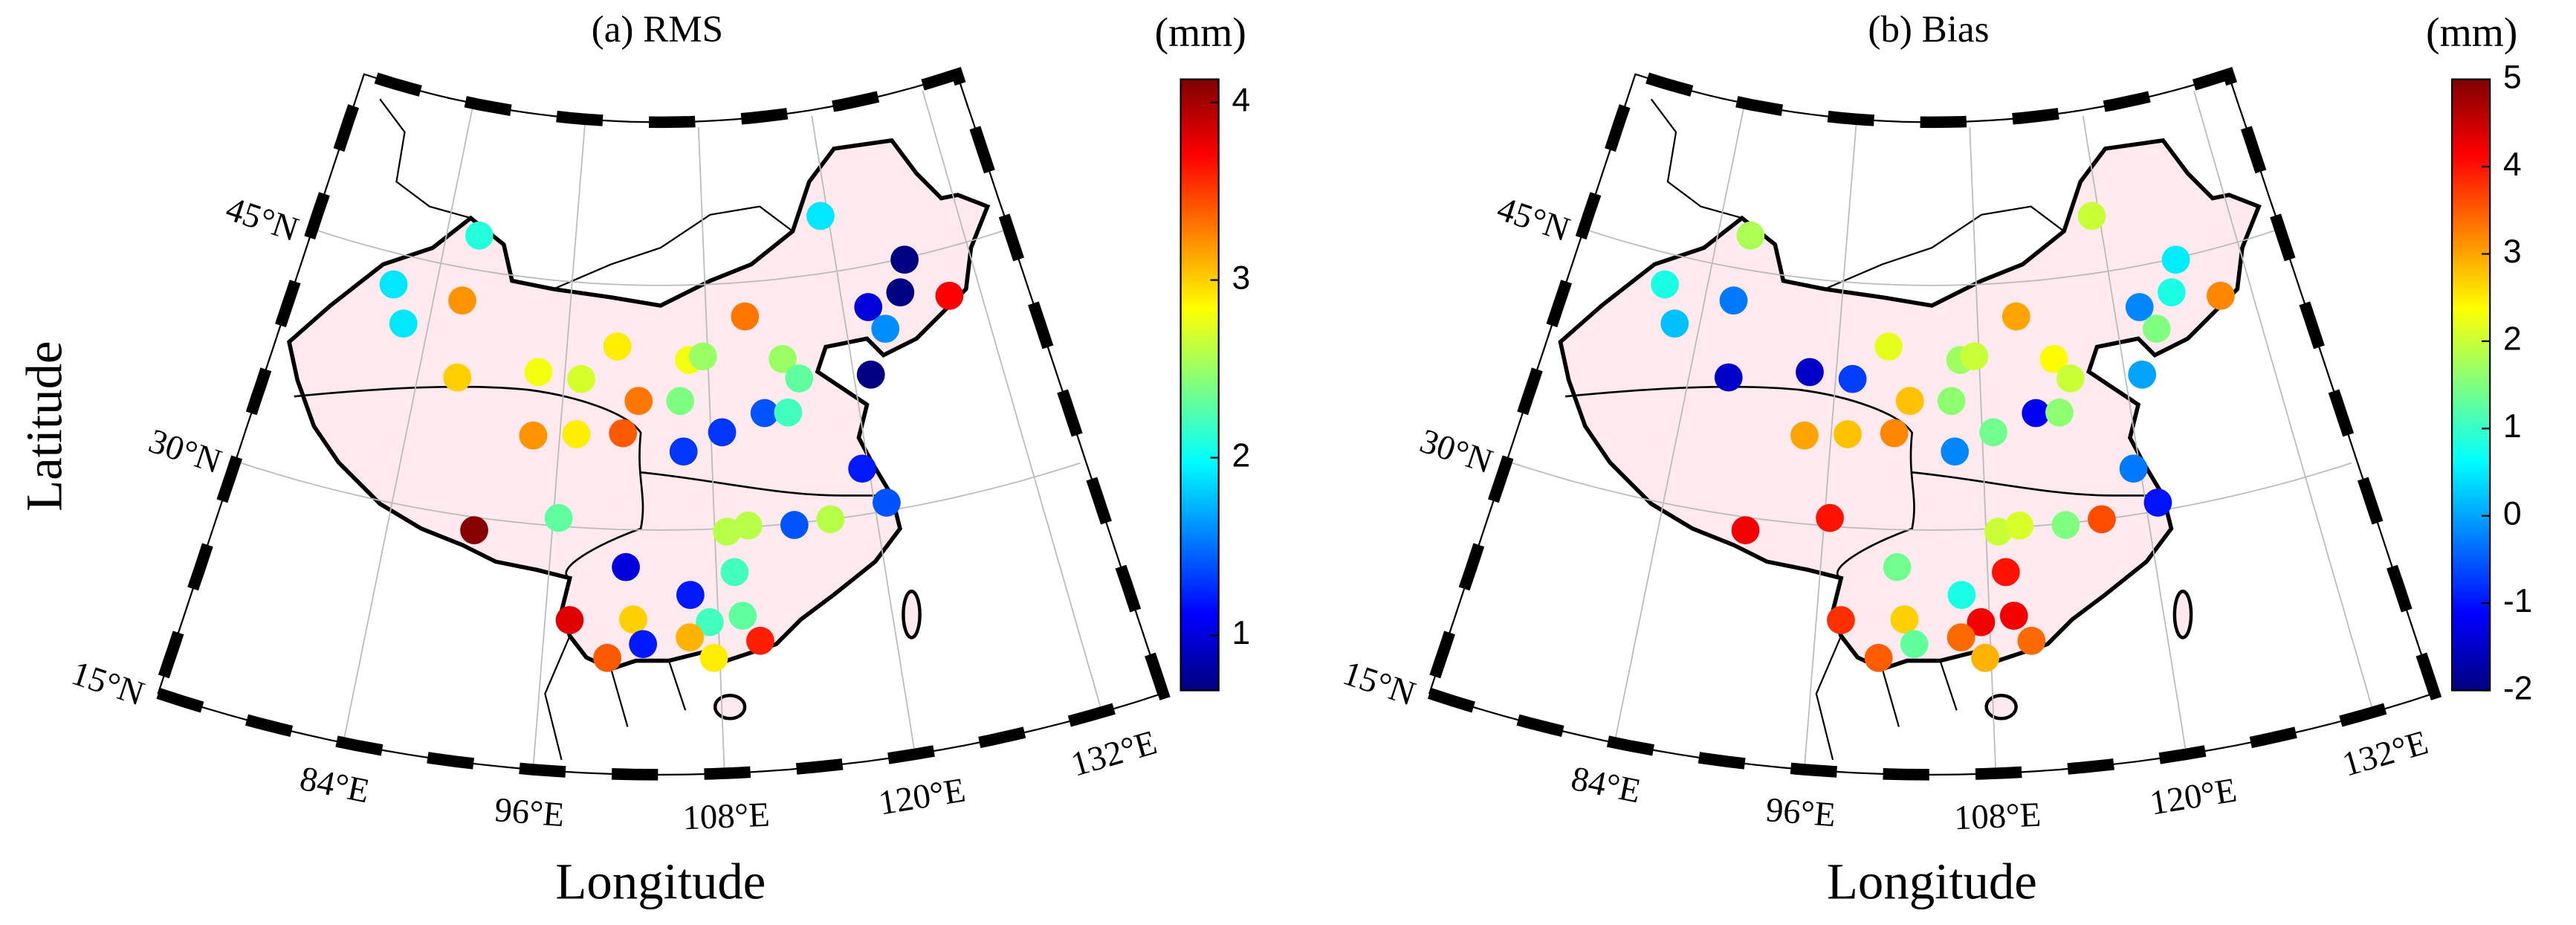  I want to click on y-tick-label: 30°N, so click(185, 452).